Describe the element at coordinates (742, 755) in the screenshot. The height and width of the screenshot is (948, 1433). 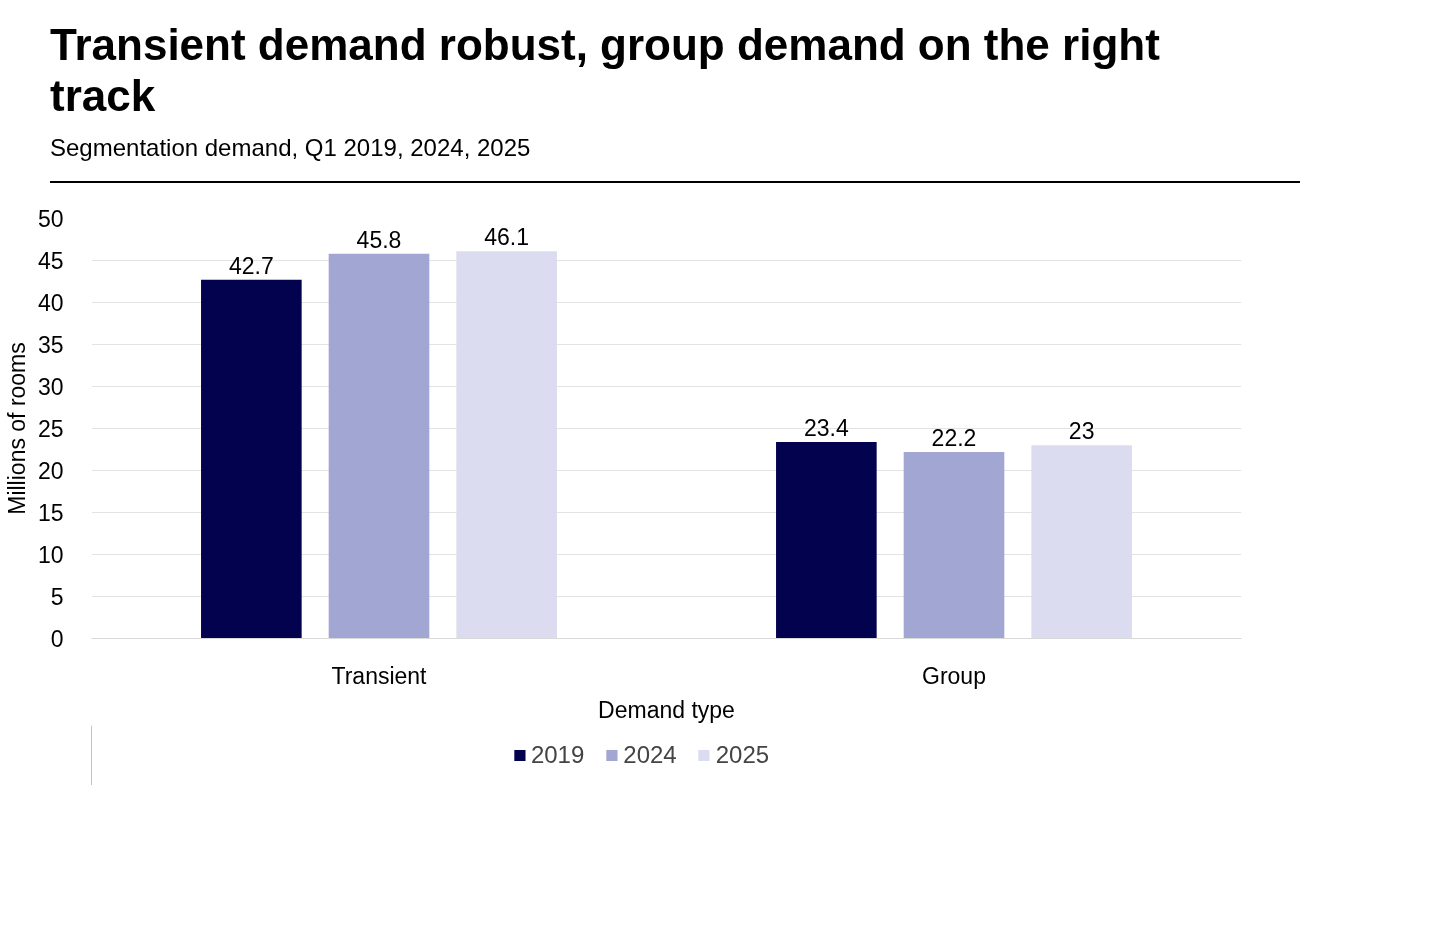
I see `legend-label: 2025` at that location.